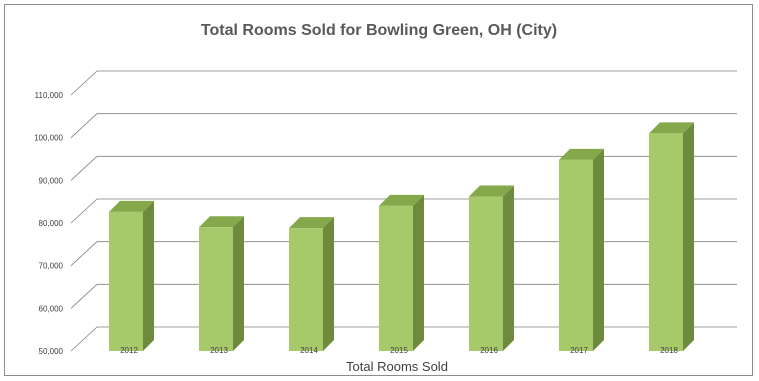 The height and width of the screenshot is (381, 759). I want to click on y-tick-label: 100,000, so click(48, 138).